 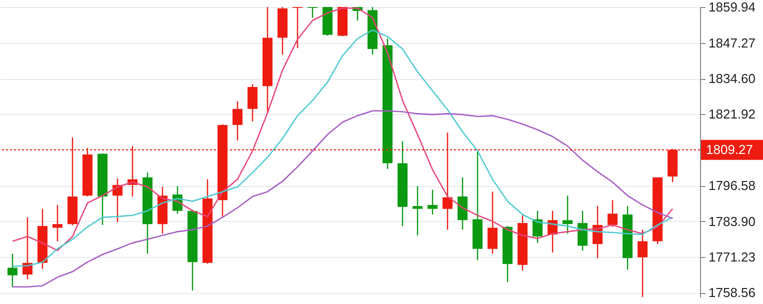 What do you see at coordinates (732, 186) in the screenshot?
I see `y-tick-label: 1796.58` at bounding box center [732, 186].